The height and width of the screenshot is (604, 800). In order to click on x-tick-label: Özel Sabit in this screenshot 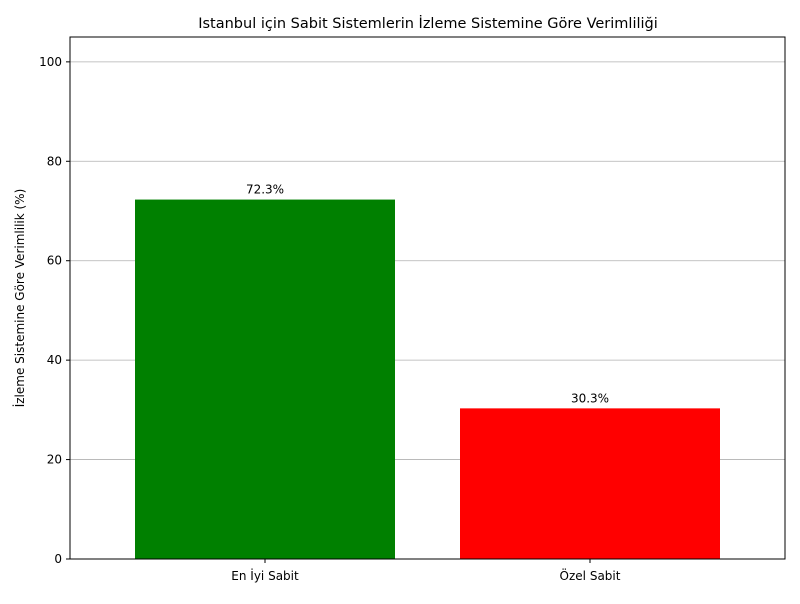, I will do `click(590, 575)`.